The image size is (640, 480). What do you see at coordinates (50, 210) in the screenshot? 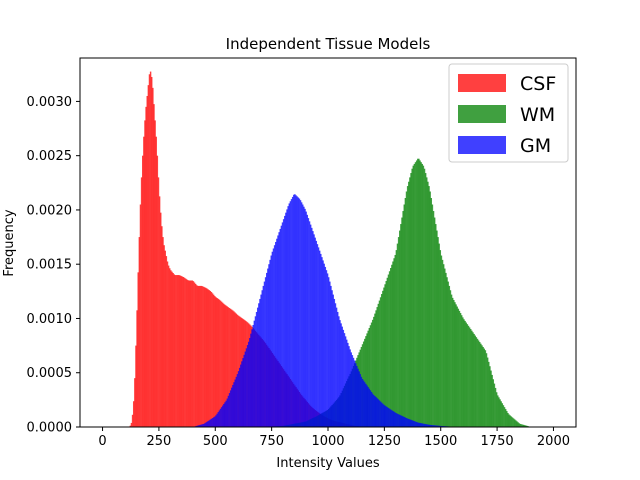
I see `y-tick-label: 0.0020` at bounding box center [50, 210].